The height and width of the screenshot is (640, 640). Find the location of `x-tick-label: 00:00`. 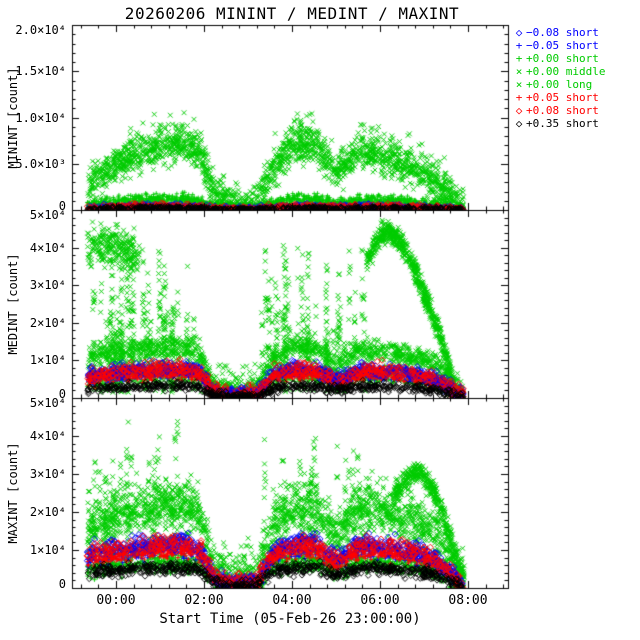

x-tick-label: 00:00 is located at coordinates (116, 600).